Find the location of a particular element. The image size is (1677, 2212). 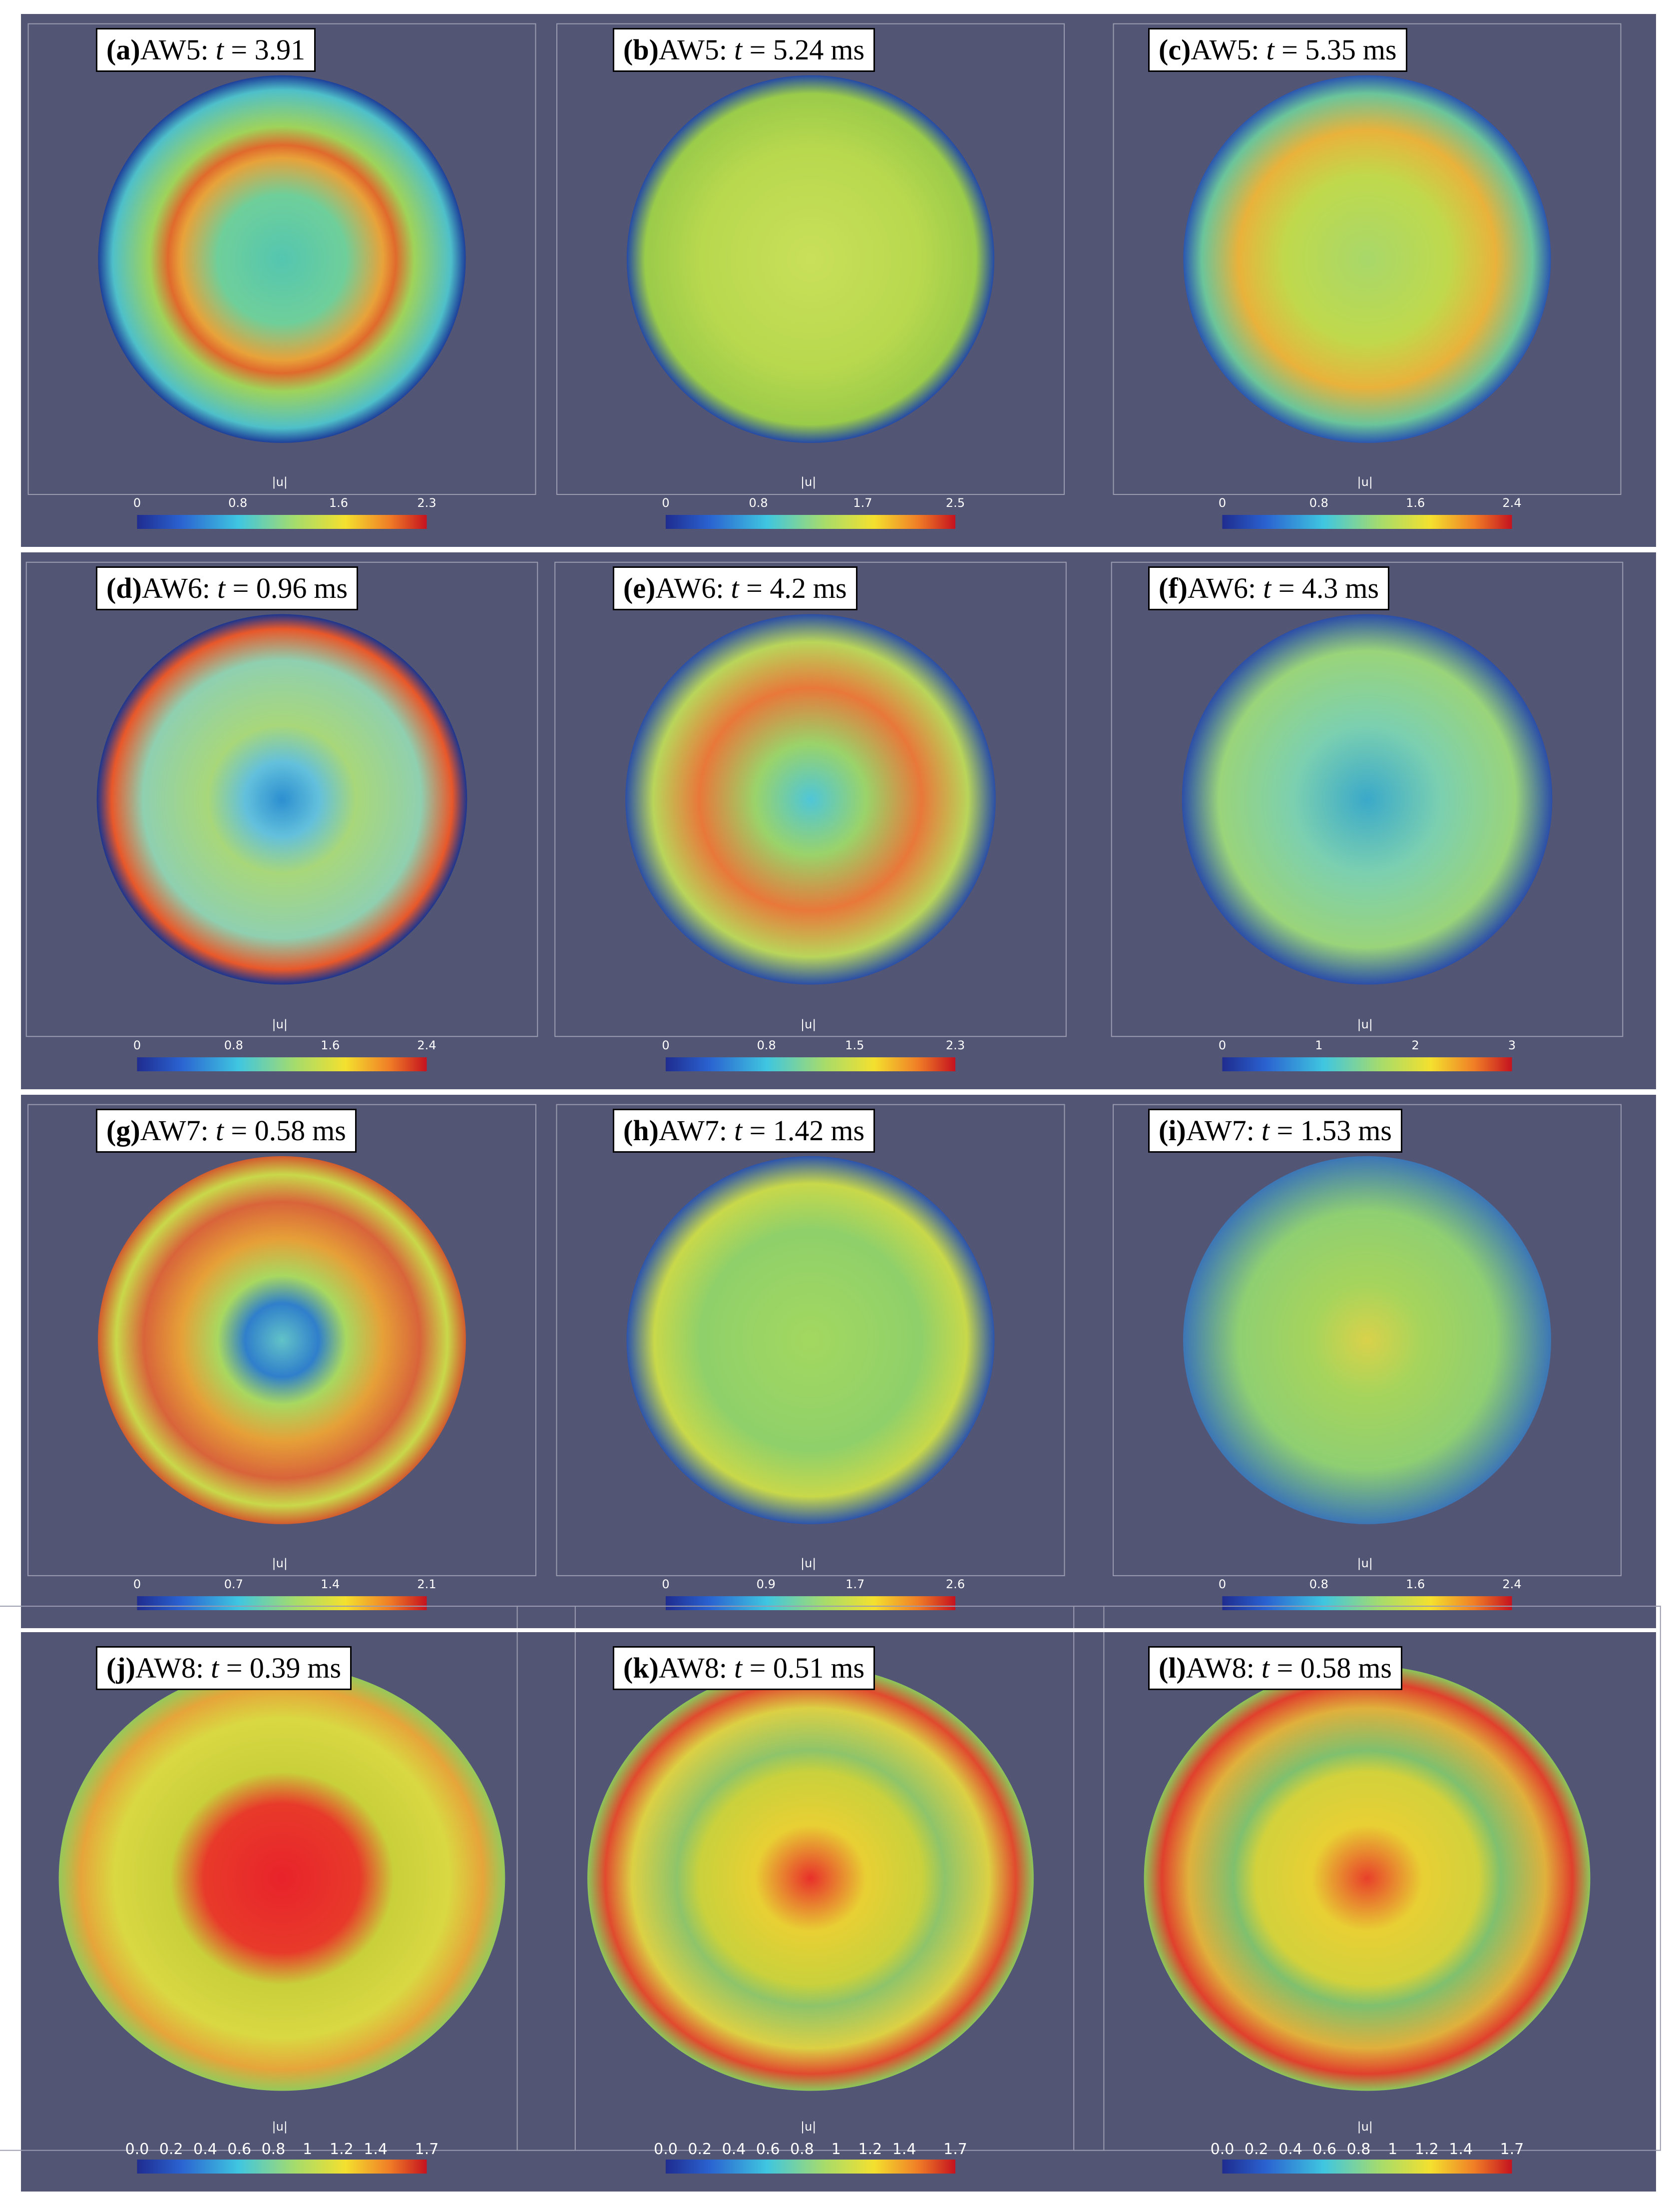

colorbar-tick-label: 2.5 is located at coordinates (955, 503).